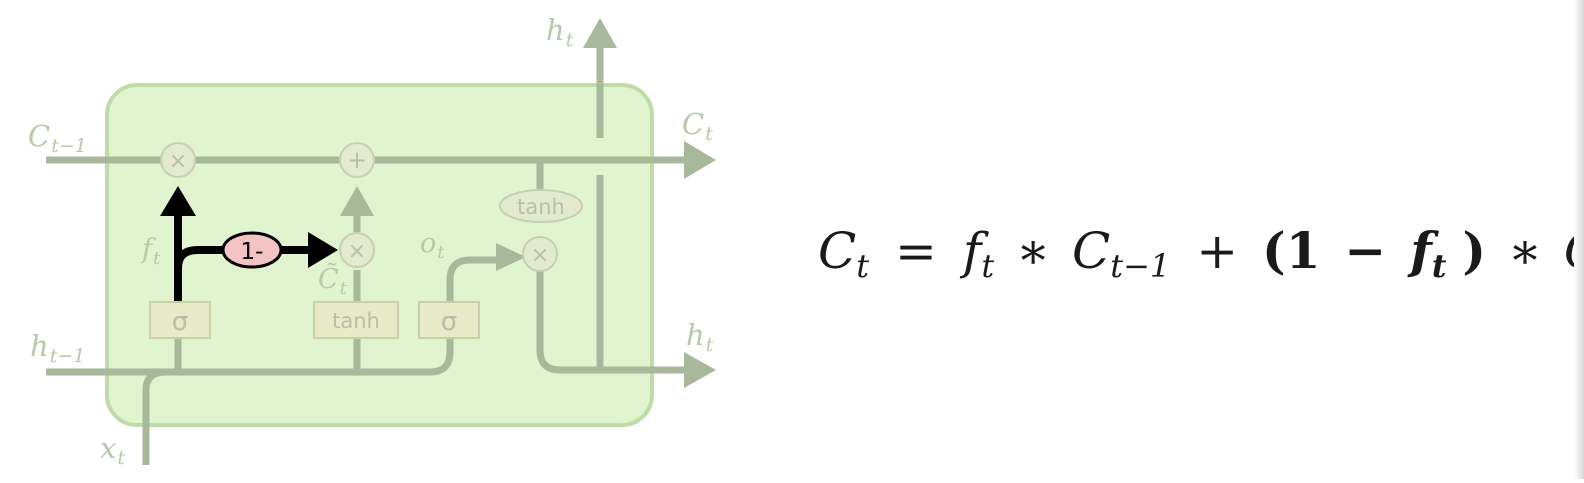 The height and width of the screenshot is (483, 1584). I want to click on output-multiply-op: ×, so click(540, 254).